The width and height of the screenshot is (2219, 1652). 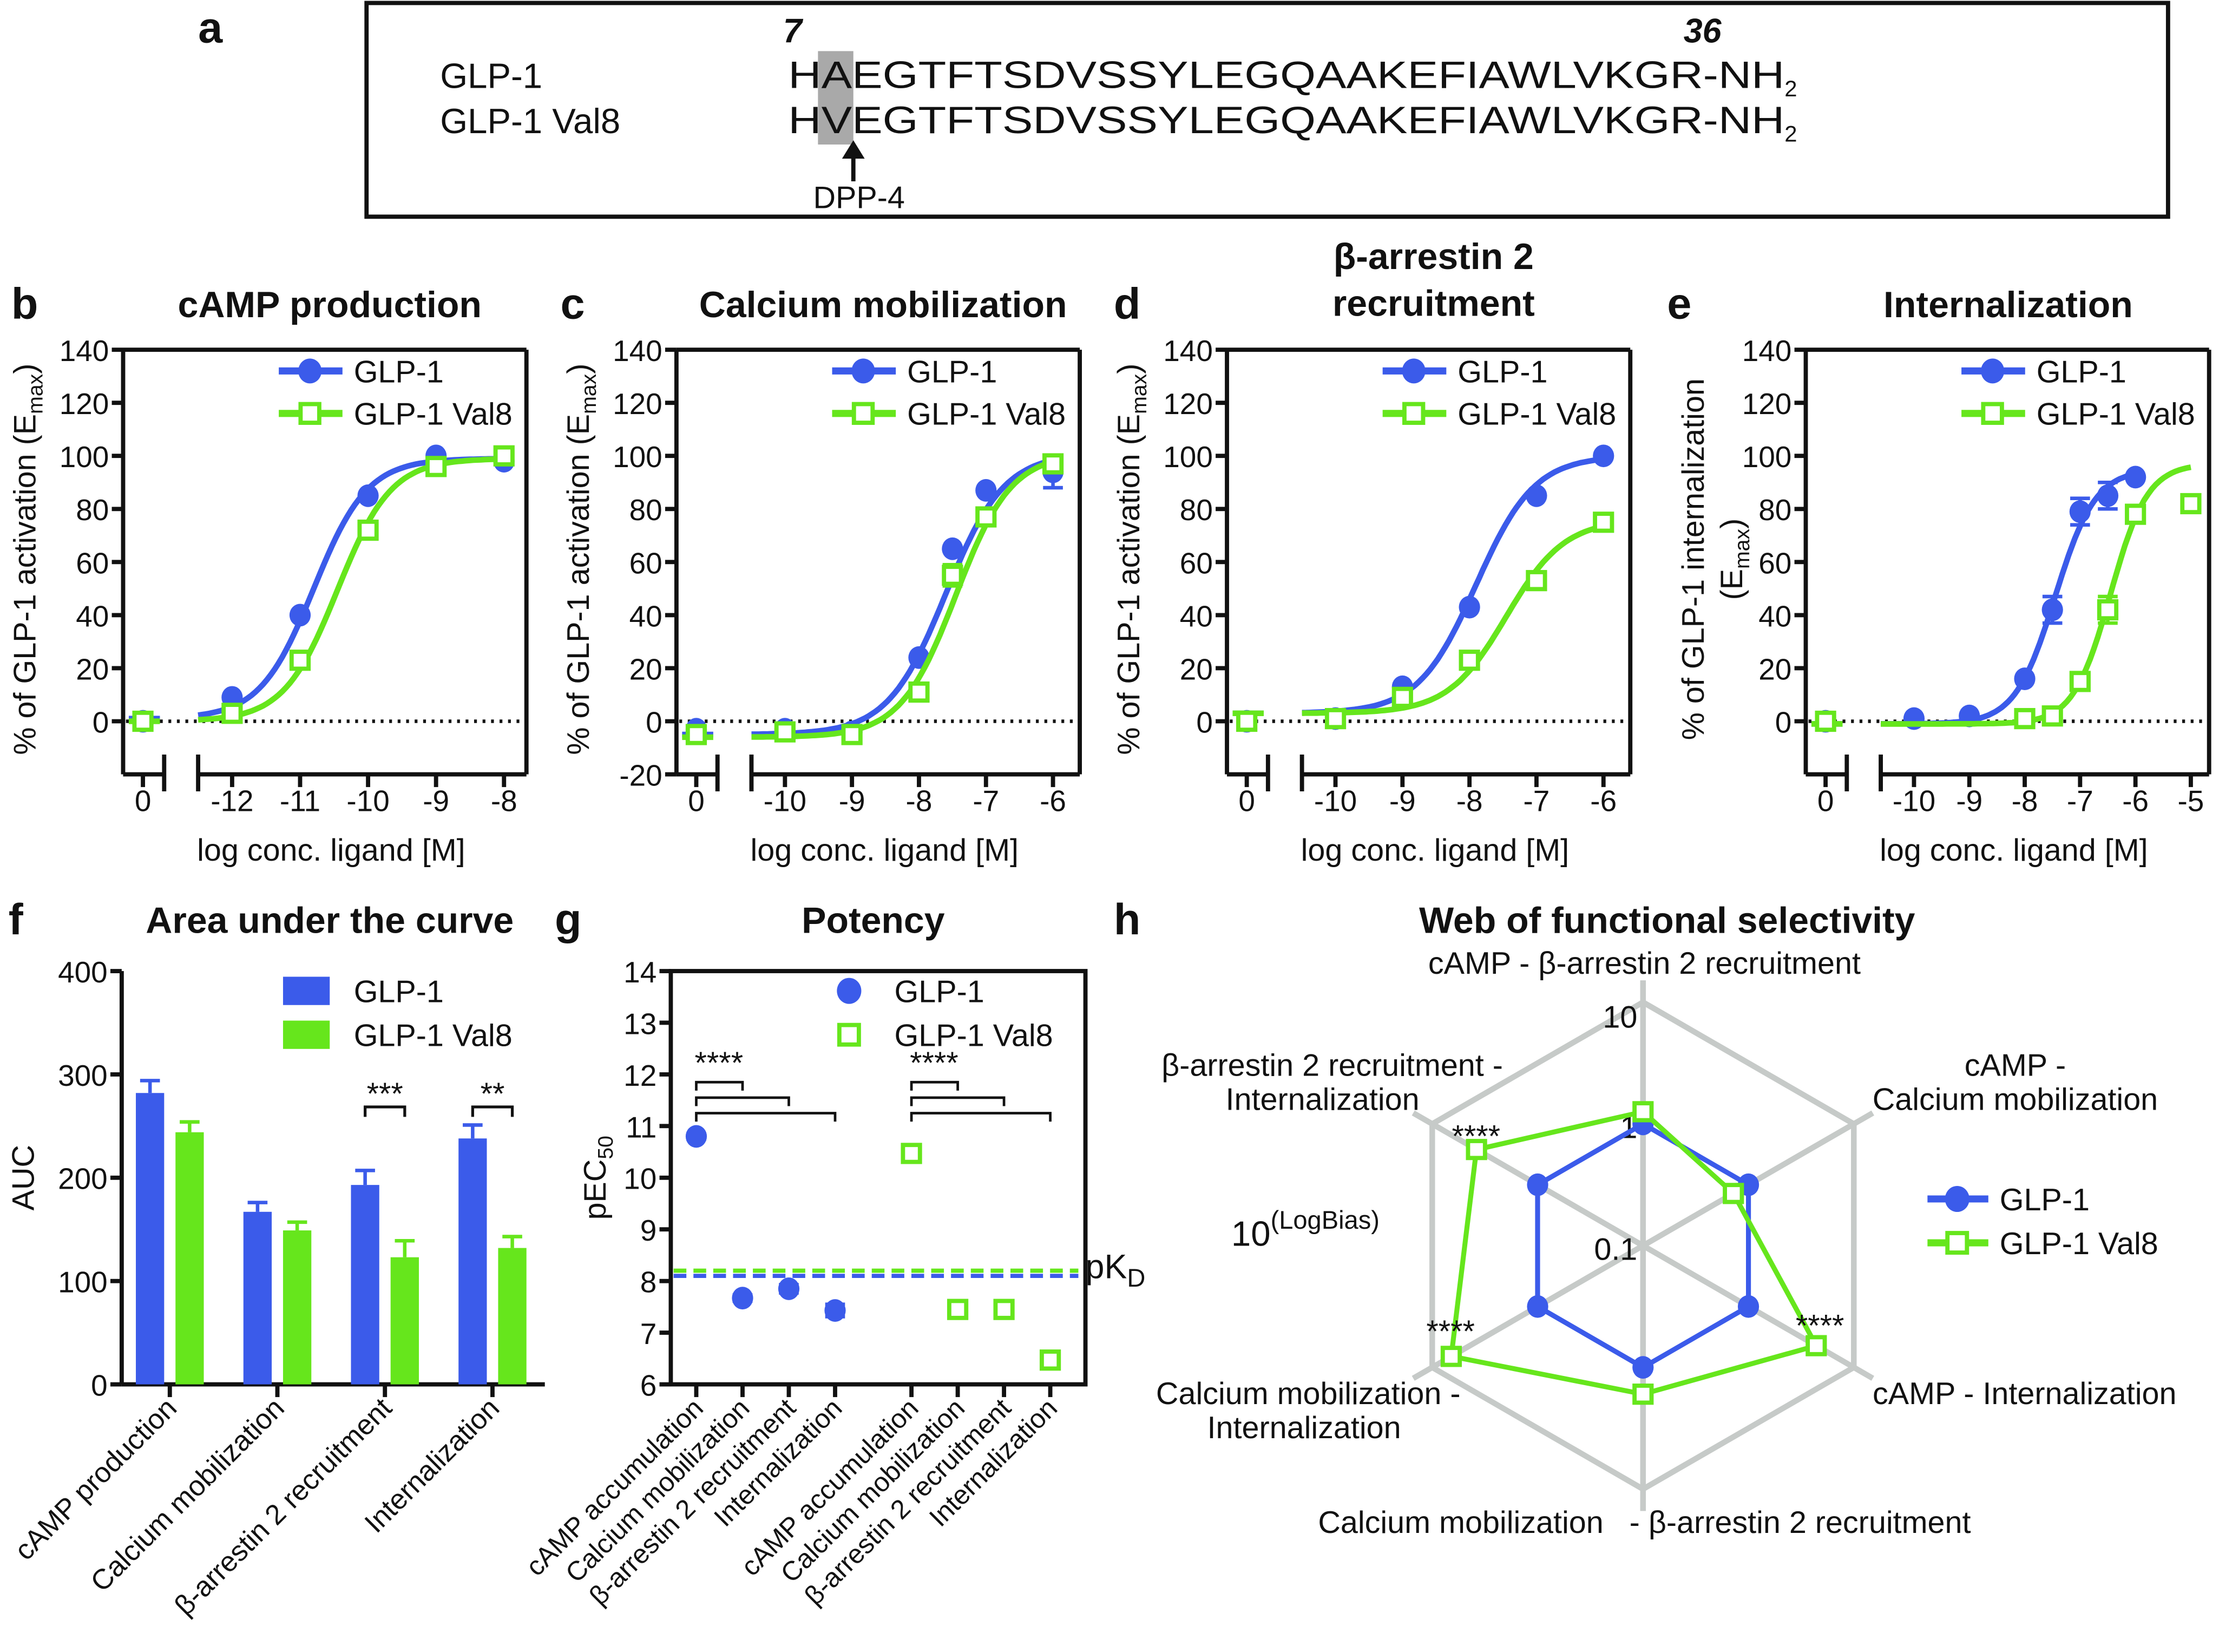 What do you see at coordinates (595, 1189) in the screenshot?
I see `y-axis-label-text: pEC` at bounding box center [595, 1189].